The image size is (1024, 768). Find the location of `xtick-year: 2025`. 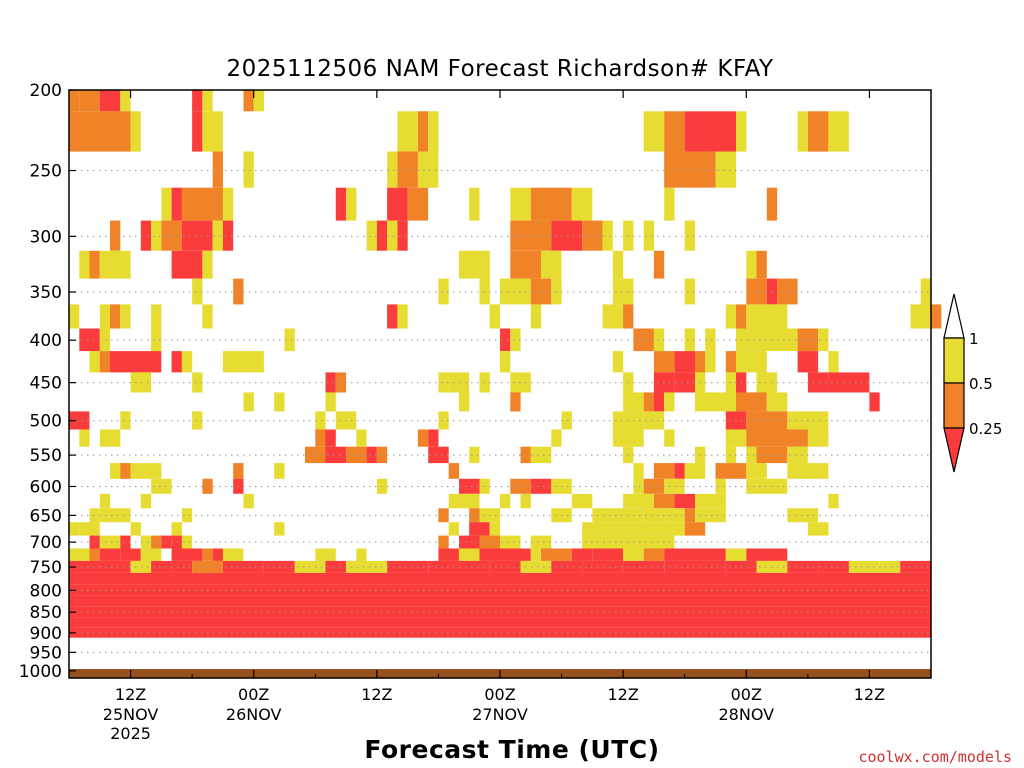

xtick-year: 2025 is located at coordinates (130, 733).